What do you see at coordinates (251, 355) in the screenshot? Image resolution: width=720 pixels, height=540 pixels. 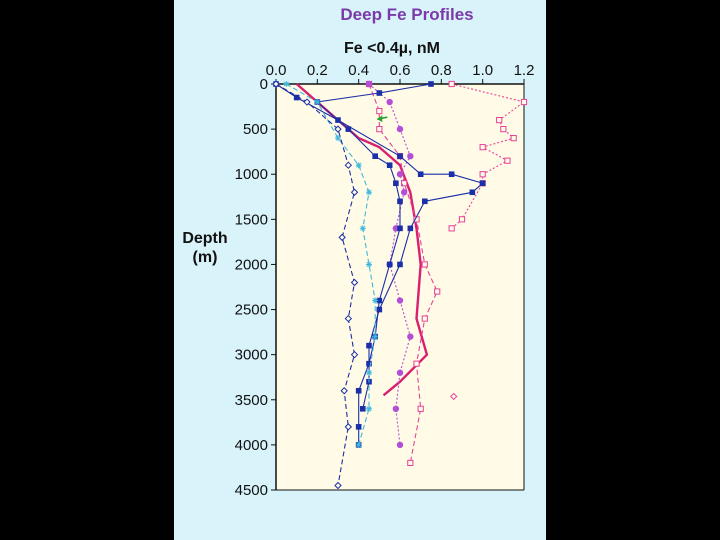 I see `y-tick-label: 3000` at bounding box center [251, 355].